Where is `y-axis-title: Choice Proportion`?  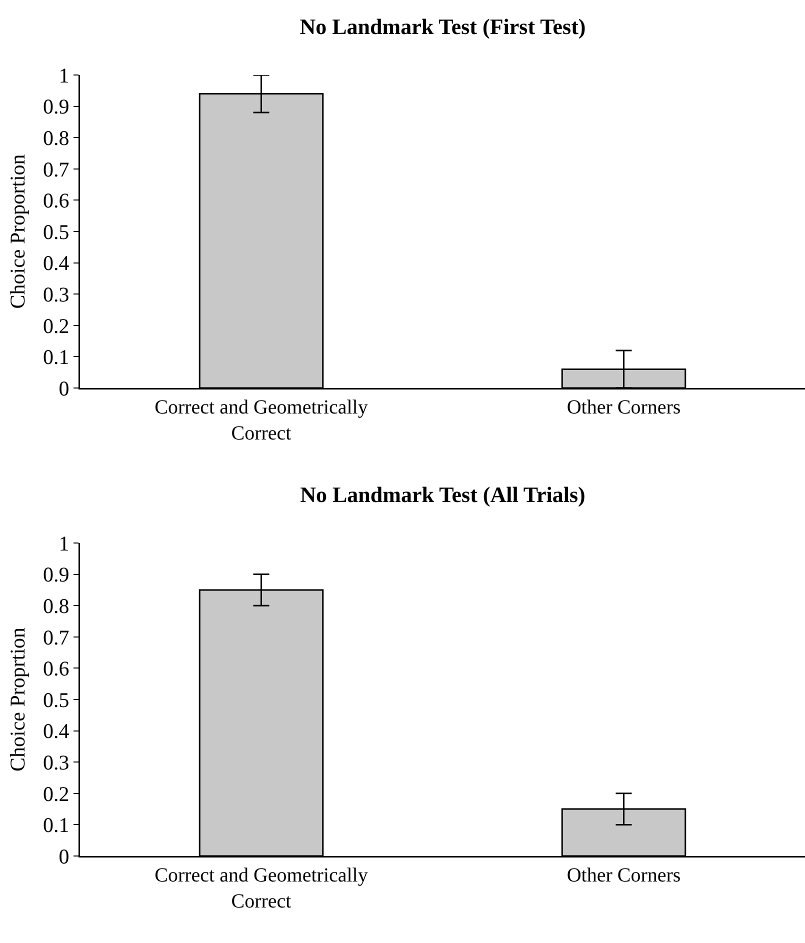
y-axis-title: Choice Proportion is located at coordinates (17, 231).